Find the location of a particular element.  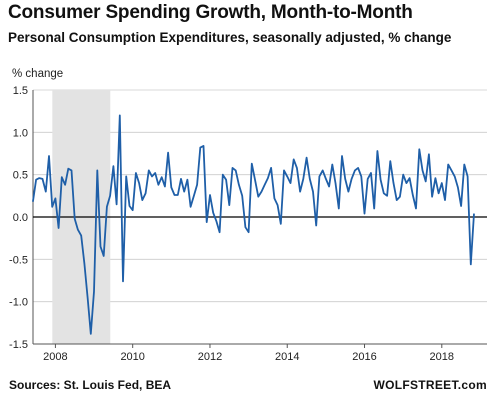

source-note: Sources: St. Louis Fed, BEA is located at coordinates (90, 385).